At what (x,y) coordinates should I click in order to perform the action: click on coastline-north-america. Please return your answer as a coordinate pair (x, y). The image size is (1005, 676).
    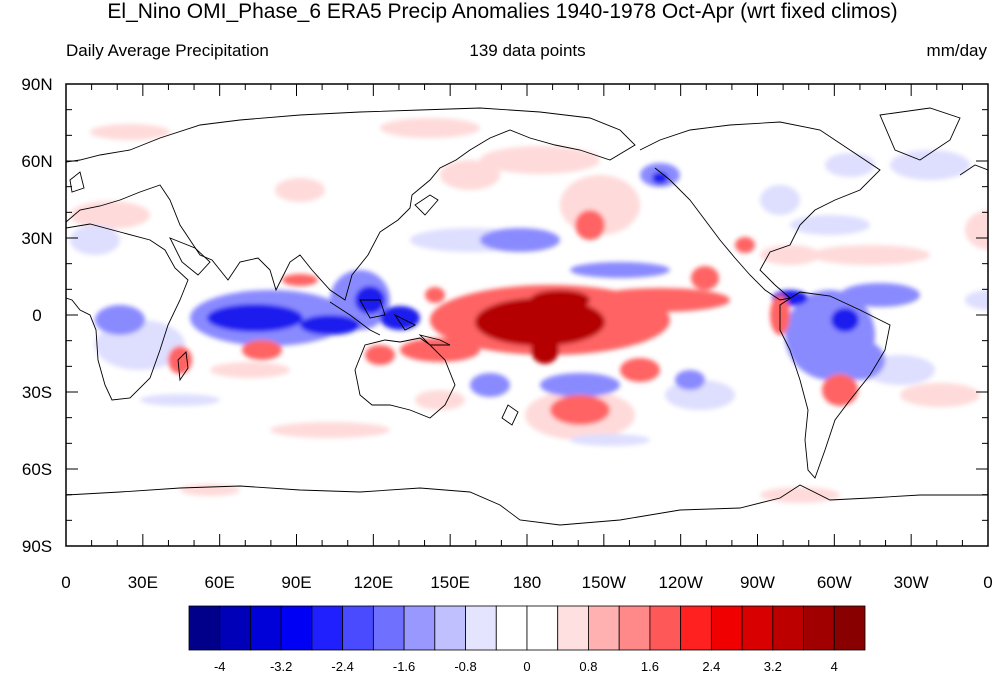
    Looking at the image, I should click on (760, 211).